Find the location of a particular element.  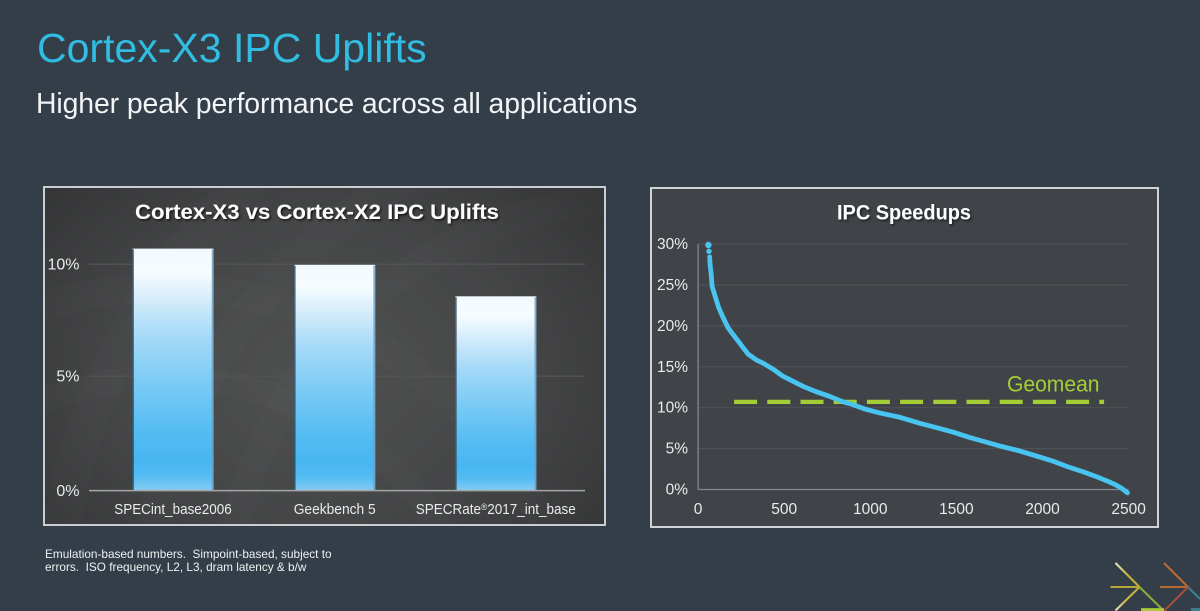

svg-text: 25% is located at coordinates (672, 285).